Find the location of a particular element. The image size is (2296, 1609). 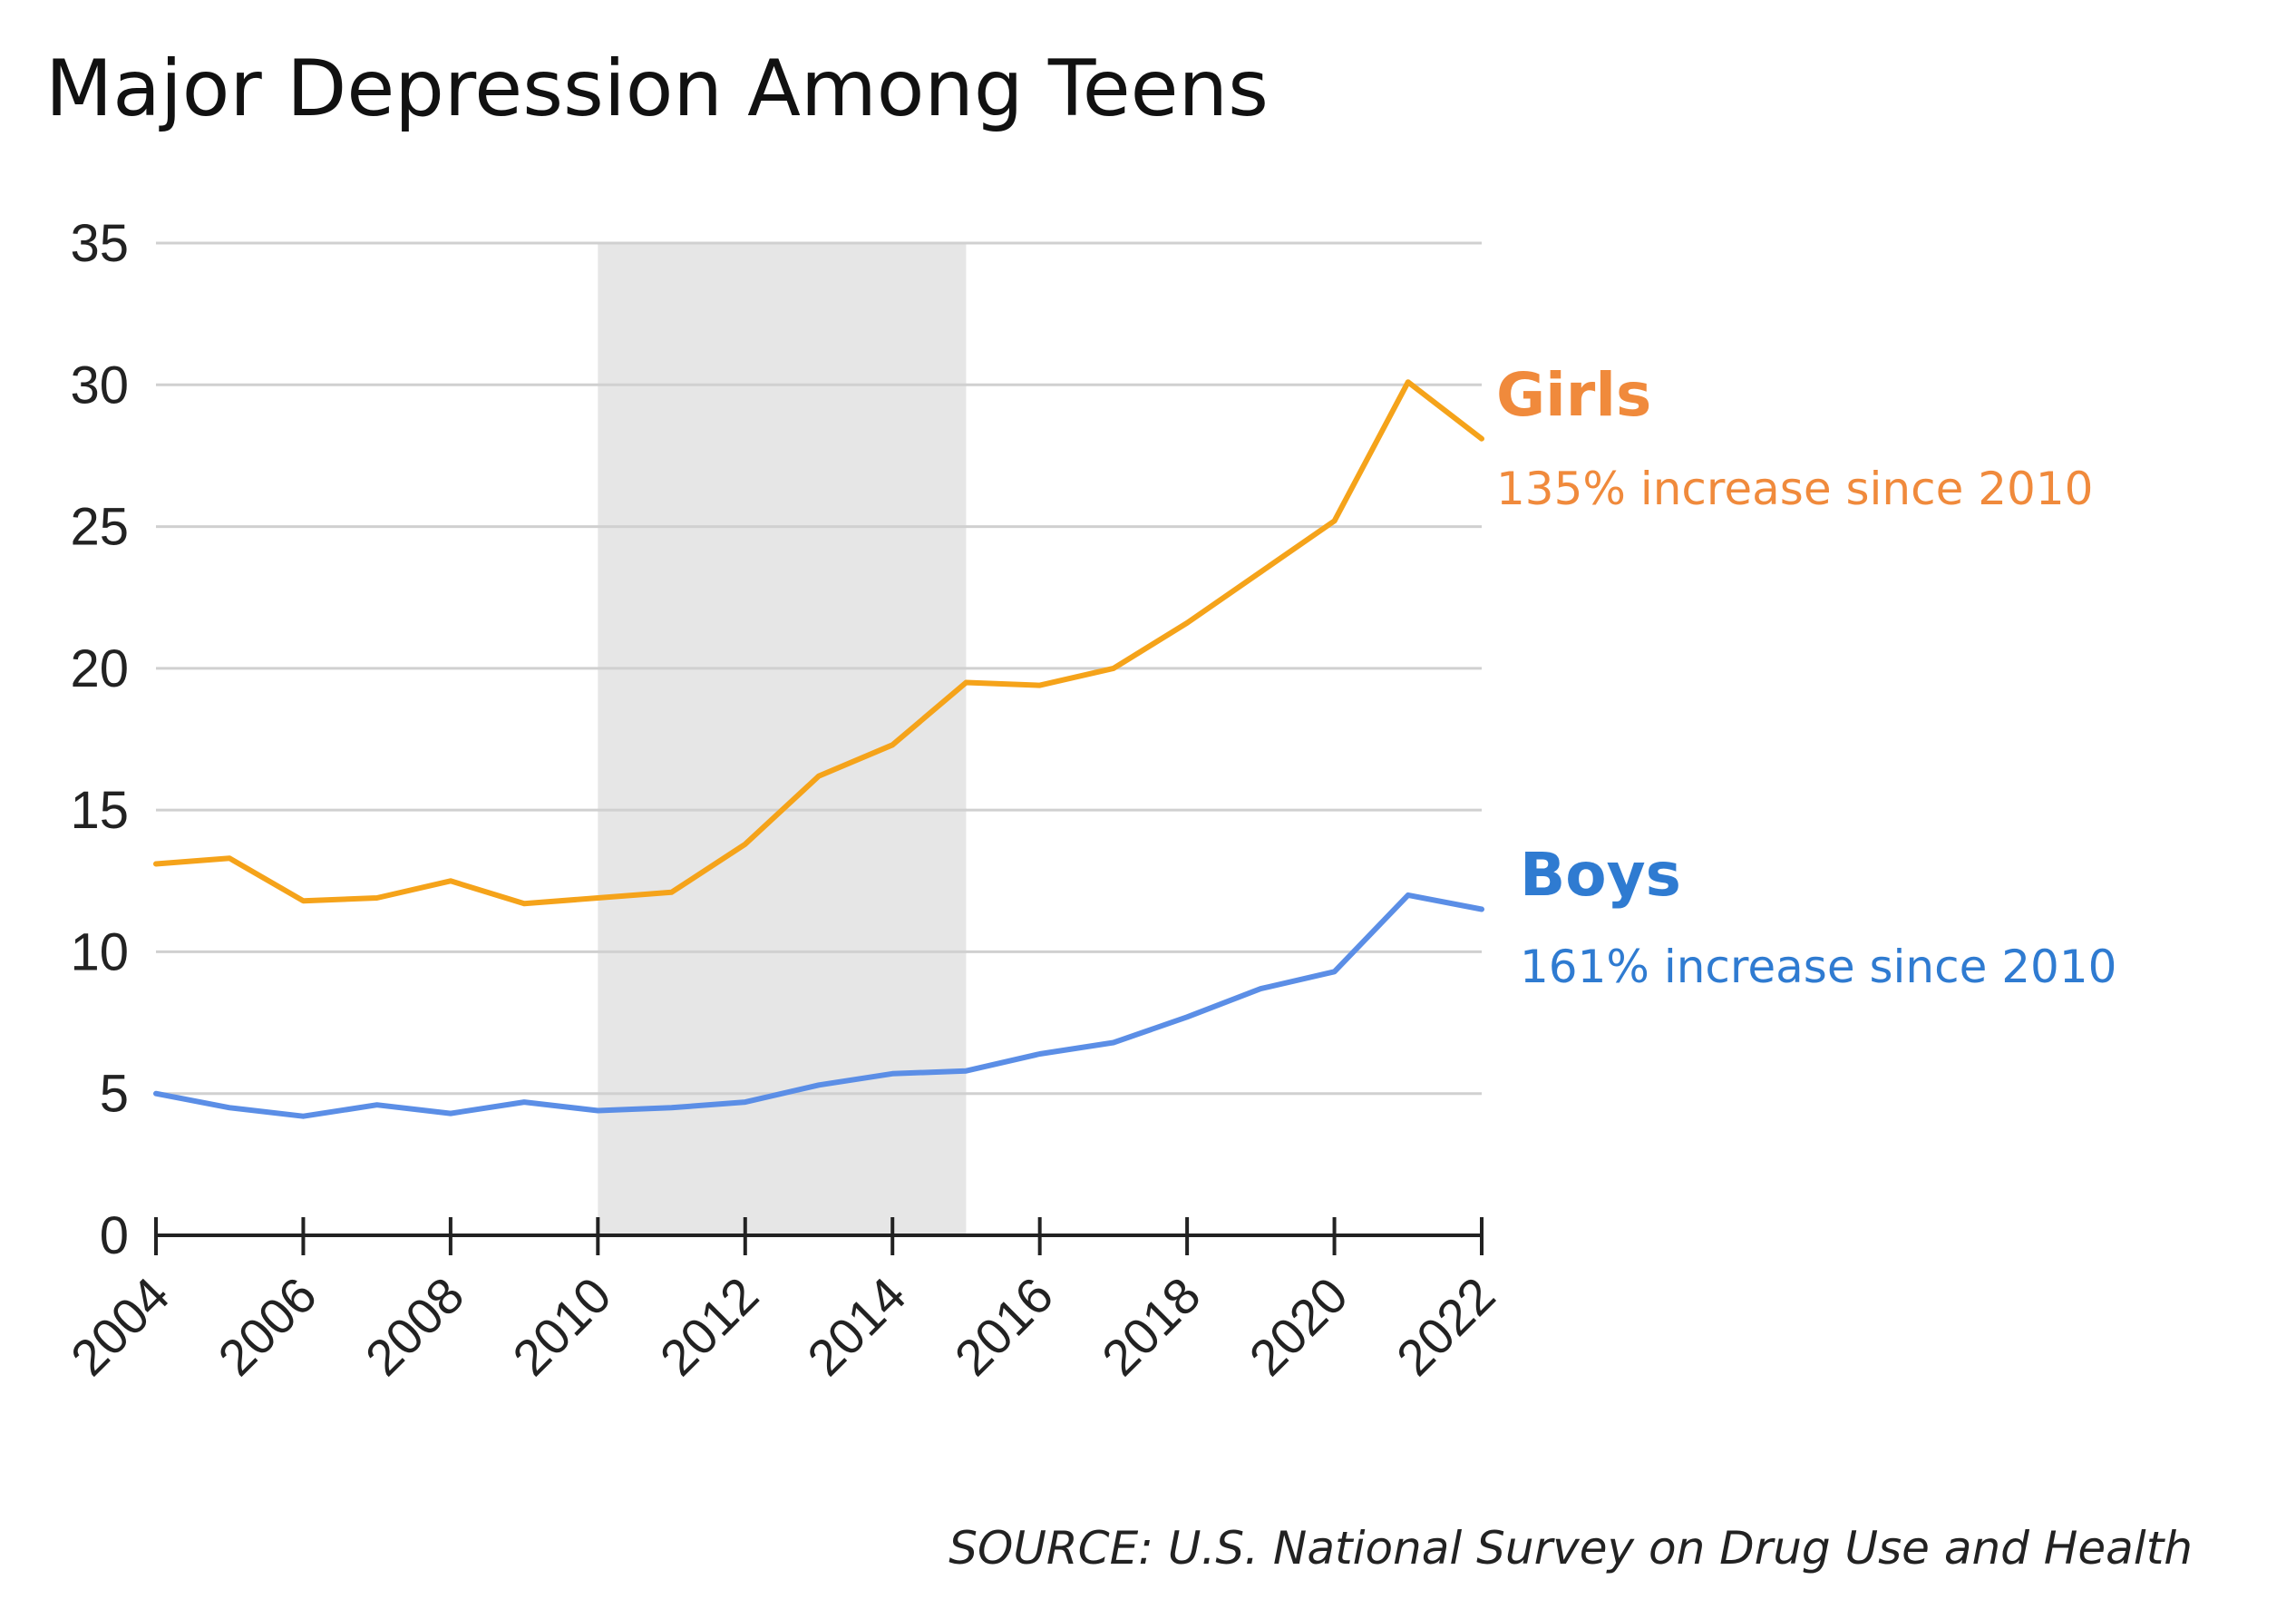

x-tick-label-2018: 2018 is located at coordinates (1151, 1327).